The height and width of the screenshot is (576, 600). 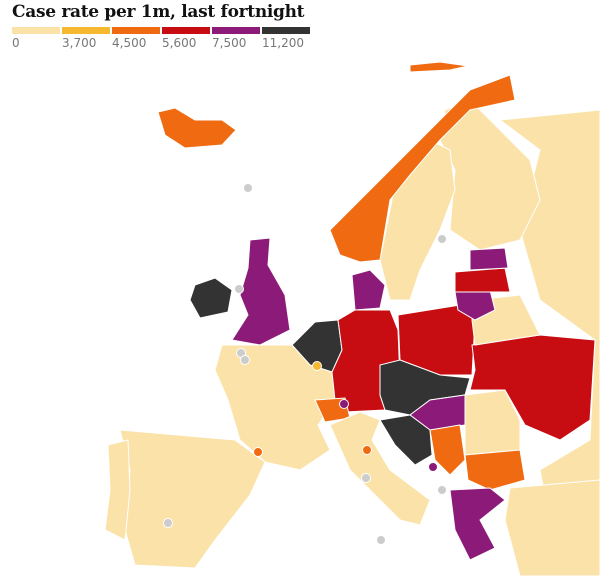 What do you see at coordinates (482, 280) in the screenshot?
I see `country-latvia` at bounding box center [482, 280].